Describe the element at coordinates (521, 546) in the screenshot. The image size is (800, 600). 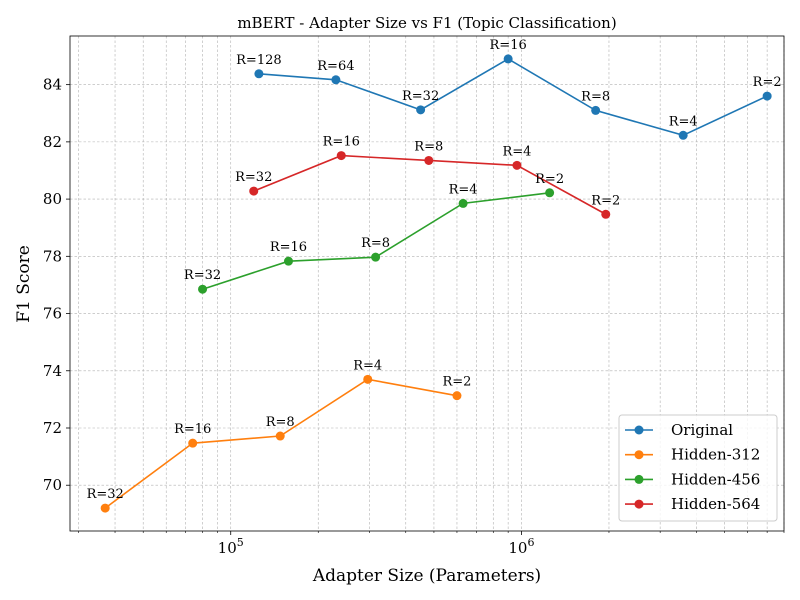
I see `x-tick-label: 10⁶` at that location.